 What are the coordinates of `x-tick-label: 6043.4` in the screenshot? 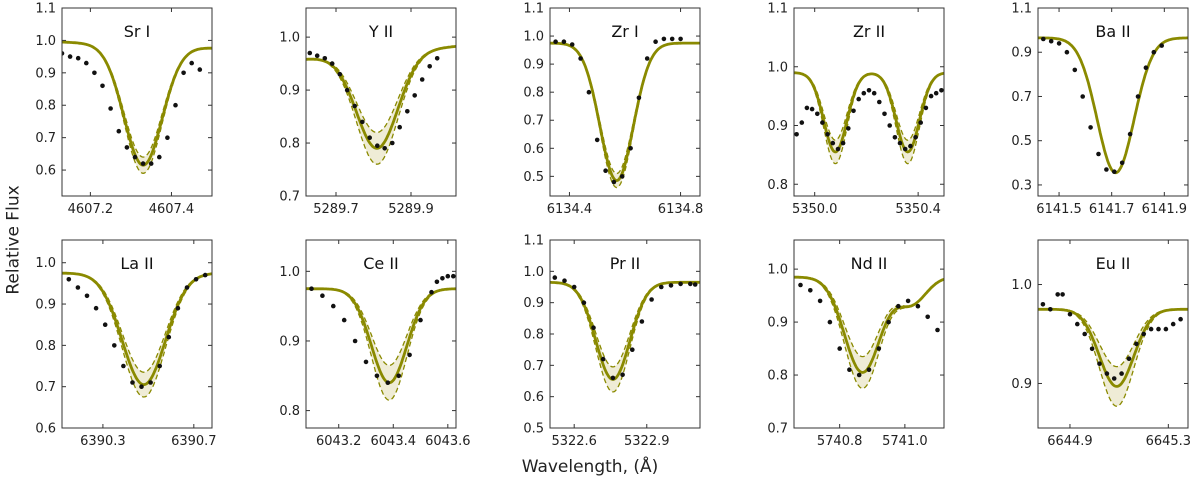 It's located at (394, 441).